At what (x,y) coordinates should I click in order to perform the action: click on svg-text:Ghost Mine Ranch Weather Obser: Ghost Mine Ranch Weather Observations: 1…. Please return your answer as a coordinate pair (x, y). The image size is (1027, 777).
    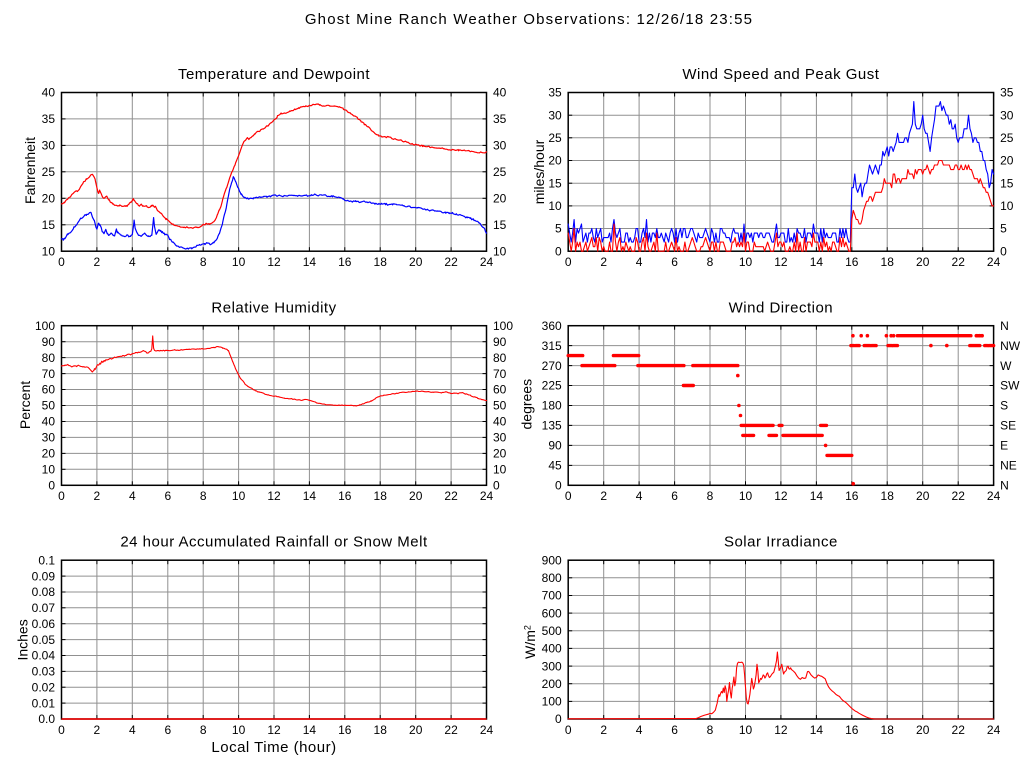
    Looking at the image, I should click on (529, 19).